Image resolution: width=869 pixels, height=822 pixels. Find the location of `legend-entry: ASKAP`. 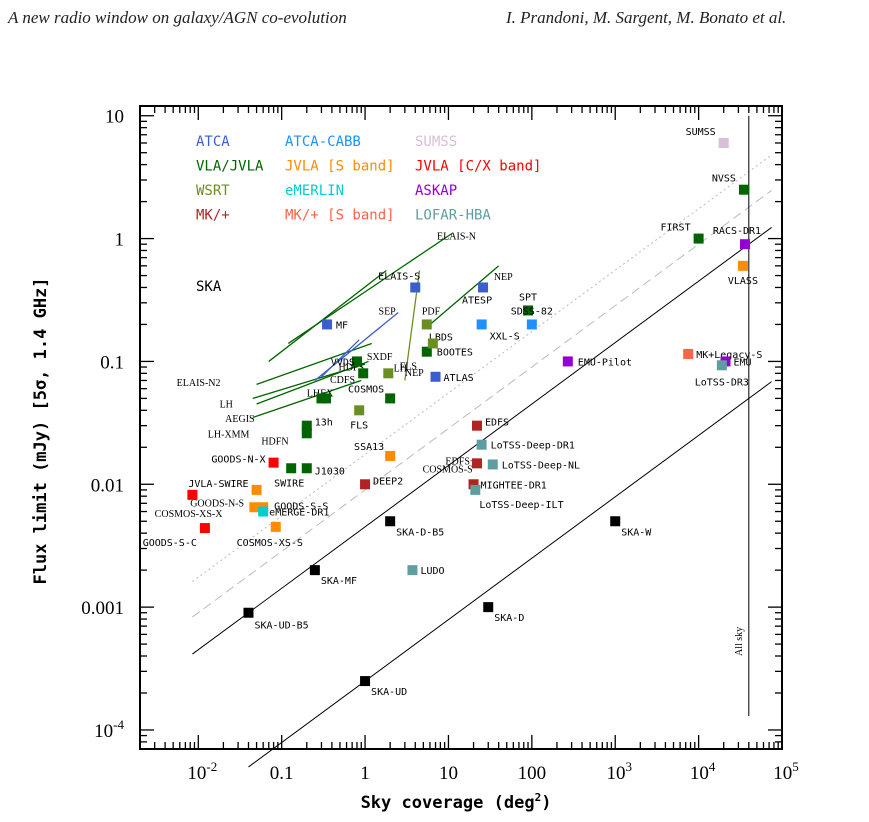

legend-entry: ASKAP is located at coordinates (436, 191).